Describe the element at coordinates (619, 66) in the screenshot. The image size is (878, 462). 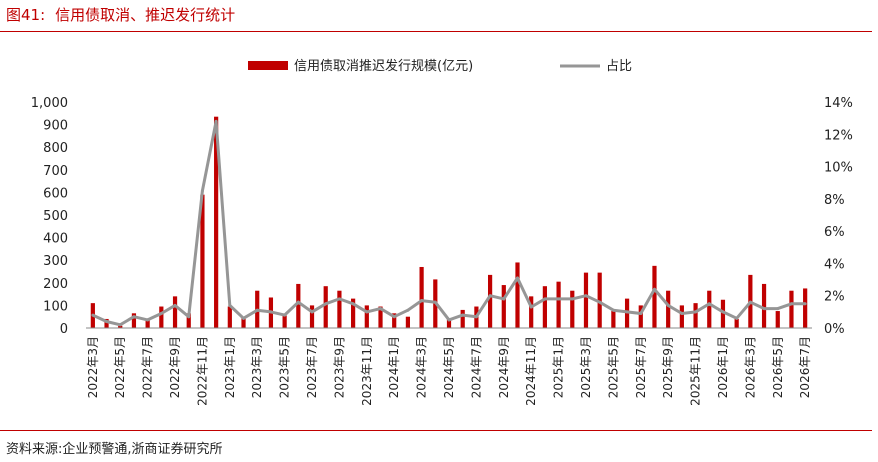
I see `legend-label-line: 占比` at that location.